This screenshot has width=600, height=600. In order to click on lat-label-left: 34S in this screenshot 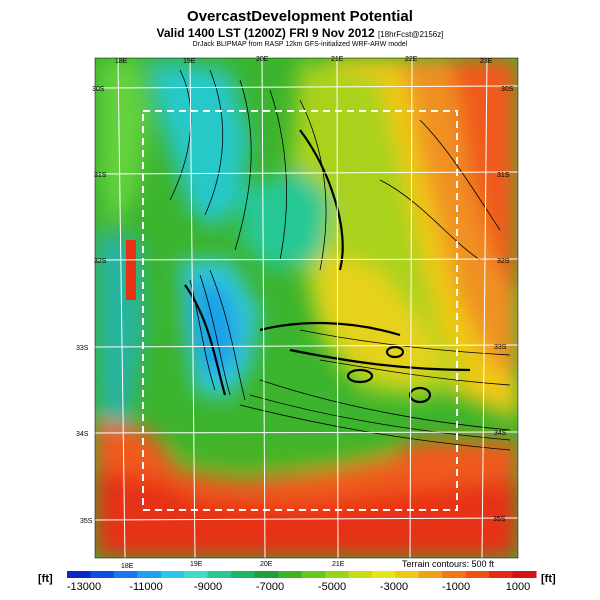, I will do `click(82, 434)`.